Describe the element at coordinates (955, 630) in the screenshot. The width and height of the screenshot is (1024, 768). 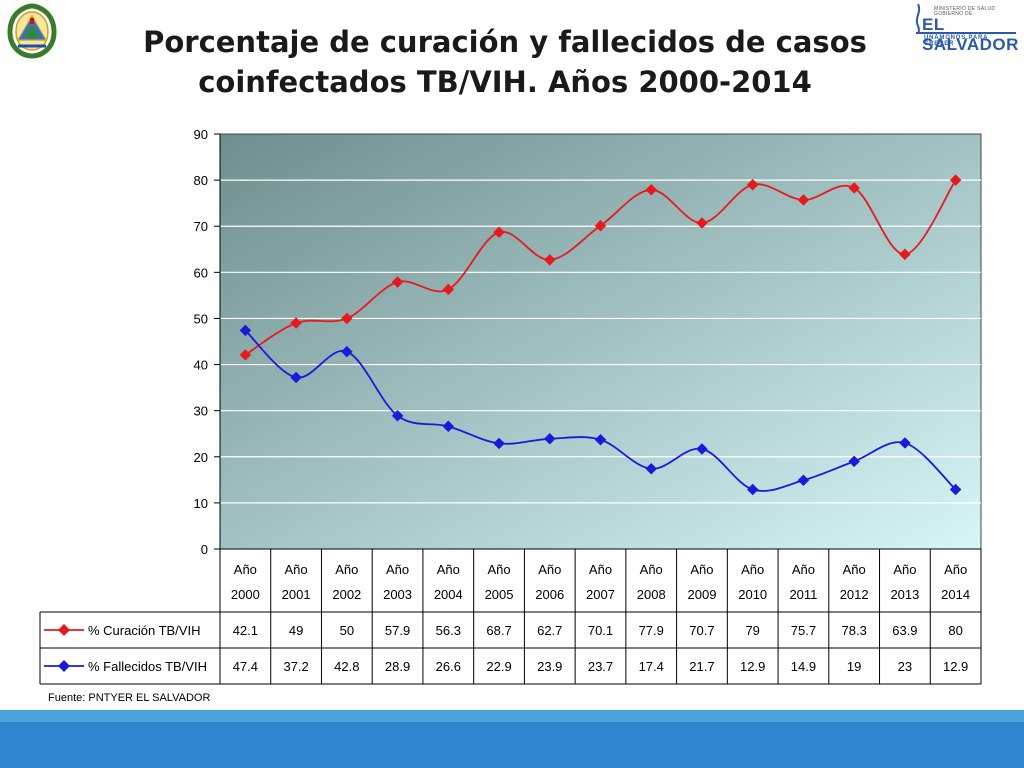
I see `table-value: 80` at that location.